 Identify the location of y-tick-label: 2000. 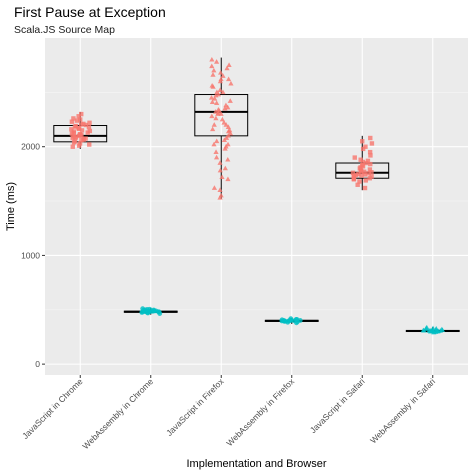
(30, 147).